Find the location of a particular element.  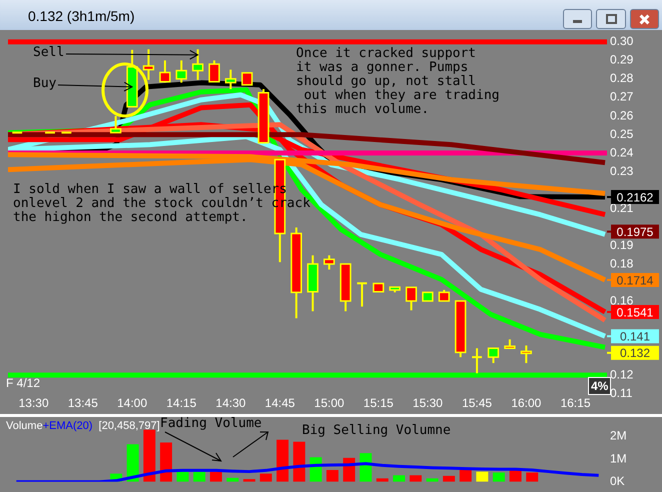

y-tick-label: 0.30 is located at coordinates (622, 41).